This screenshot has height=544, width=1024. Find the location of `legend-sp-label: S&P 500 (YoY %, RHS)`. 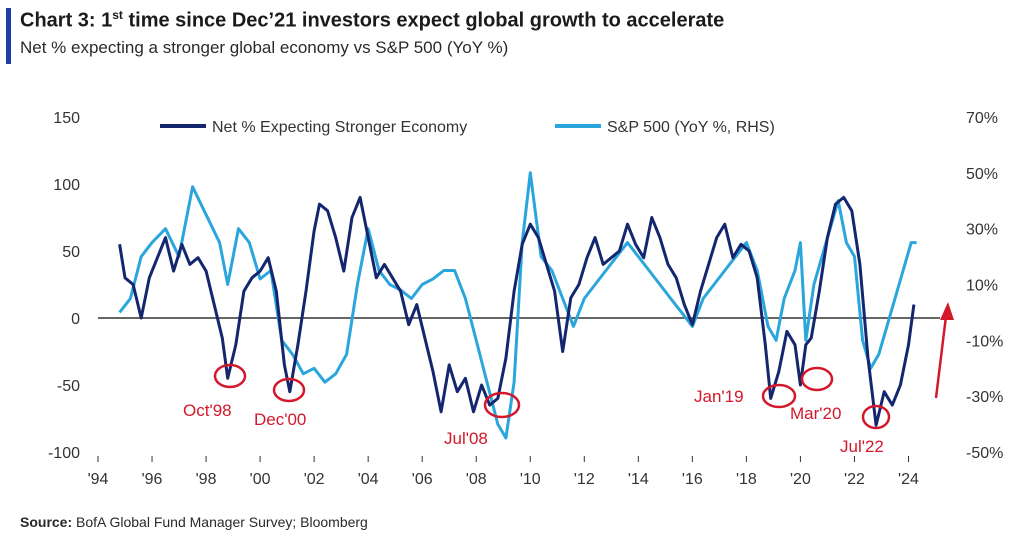

legend-sp-label: S&P 500 (YoY %, RHS) is located at coordinates (691, 127).